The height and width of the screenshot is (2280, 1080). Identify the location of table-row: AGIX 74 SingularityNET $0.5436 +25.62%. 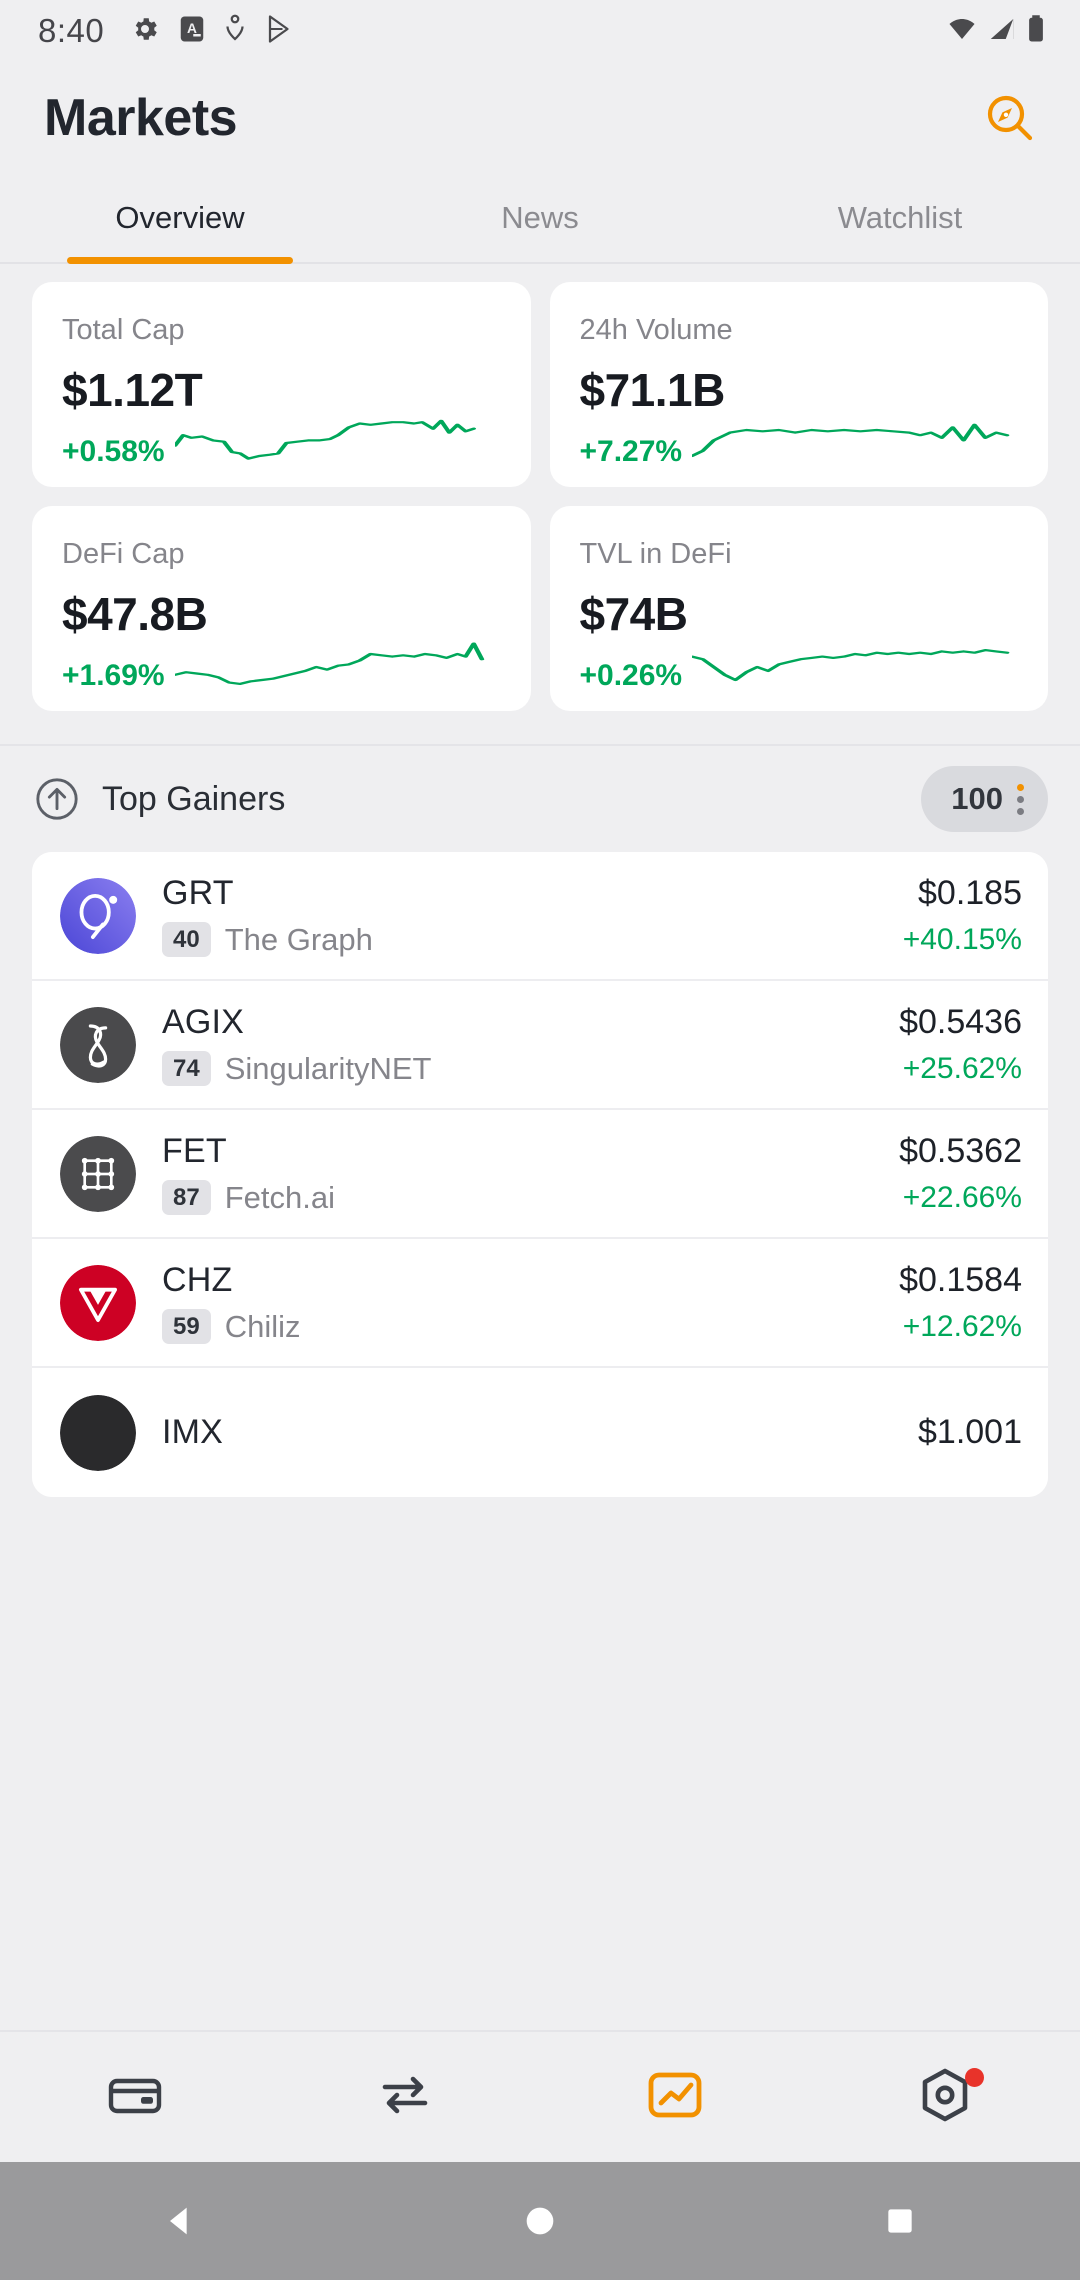
(540, 1045).